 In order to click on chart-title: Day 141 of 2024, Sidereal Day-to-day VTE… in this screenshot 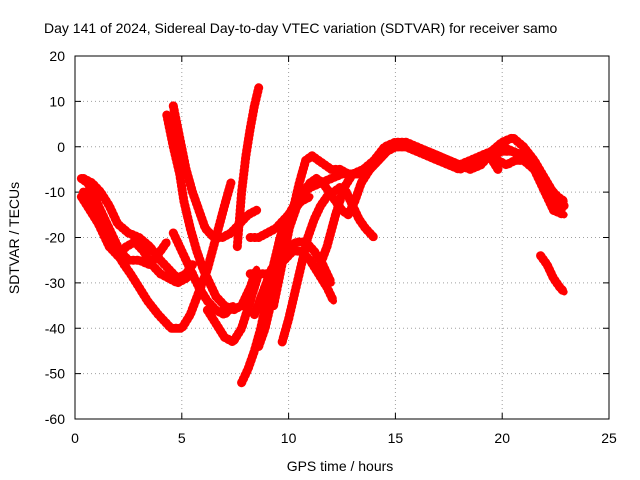, I will do `click(300, 28)`.